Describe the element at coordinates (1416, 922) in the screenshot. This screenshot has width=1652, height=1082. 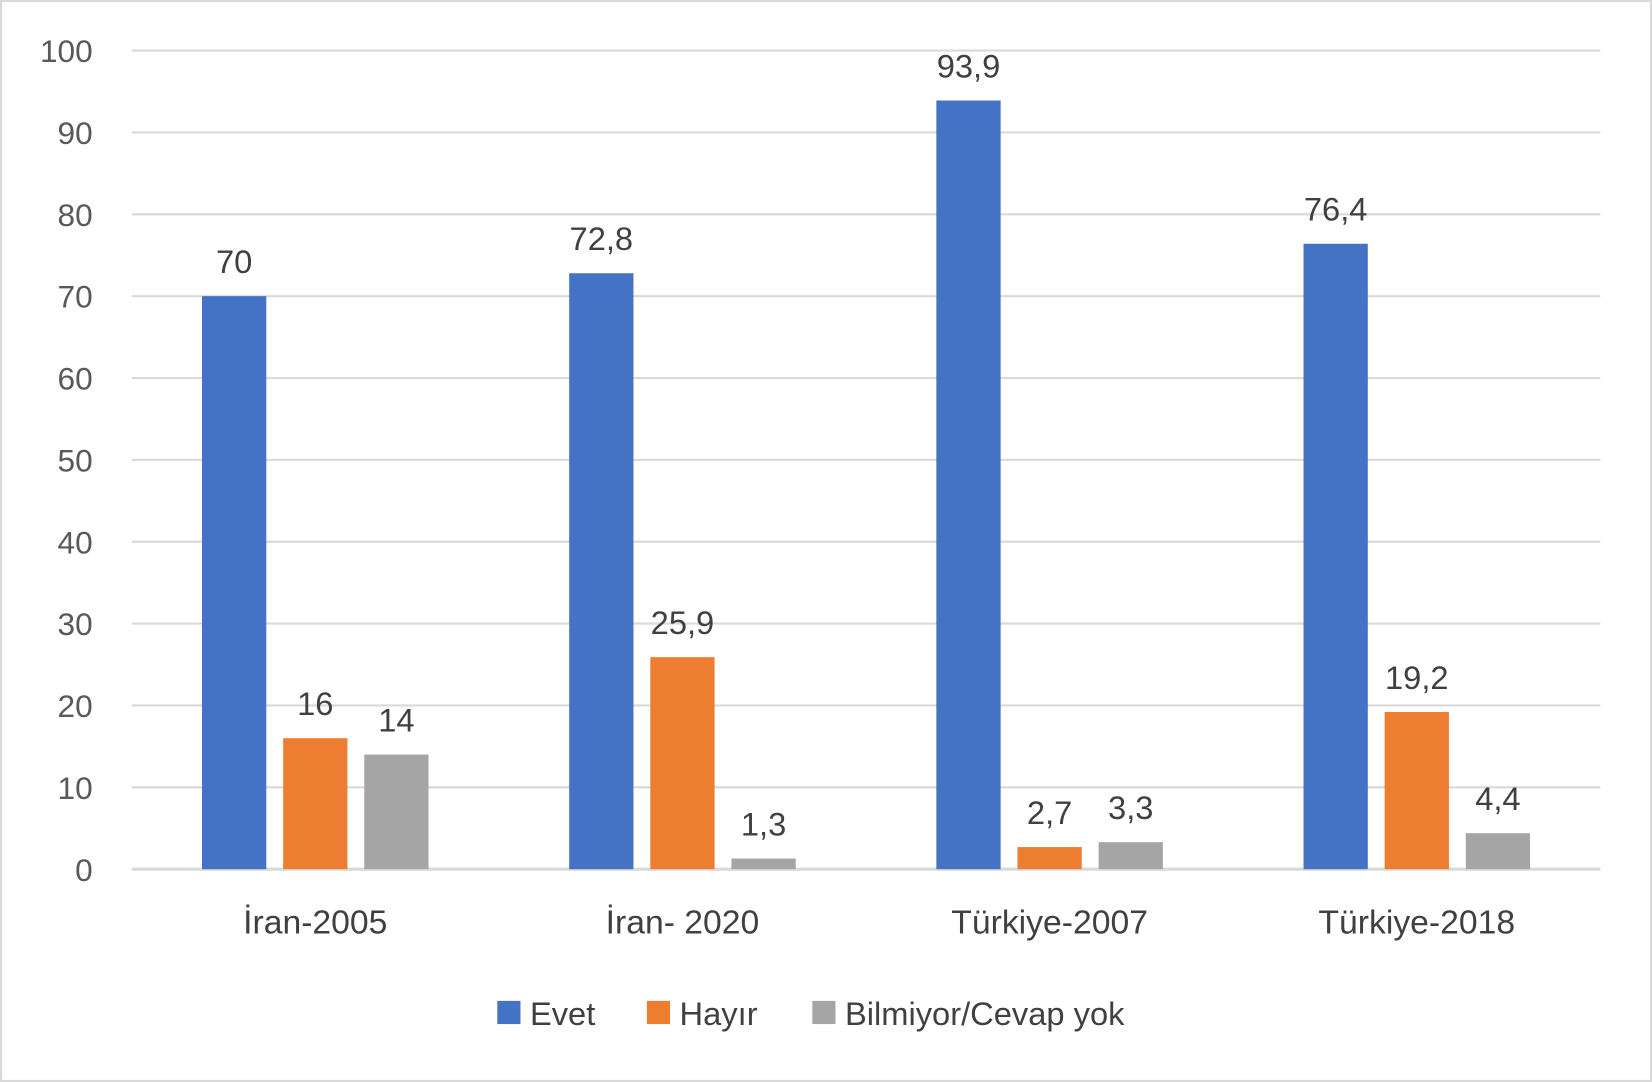
I see `x-tick-label: Türkiye-2018` at that location.